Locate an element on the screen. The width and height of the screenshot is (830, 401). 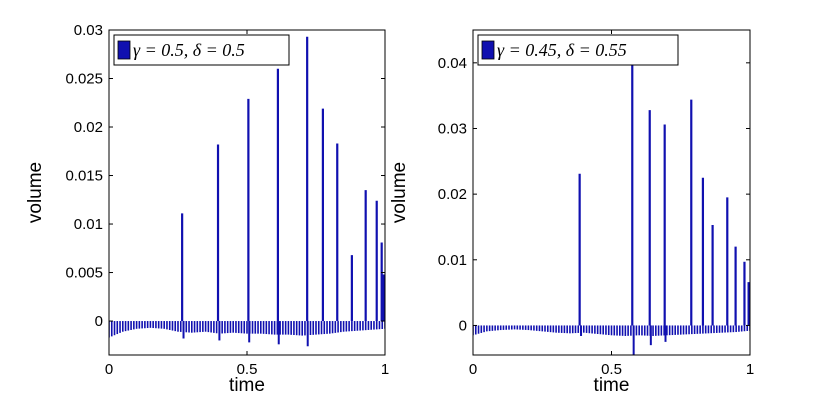
y-tick-label: 0.04 is located at coordinates (452, 63).